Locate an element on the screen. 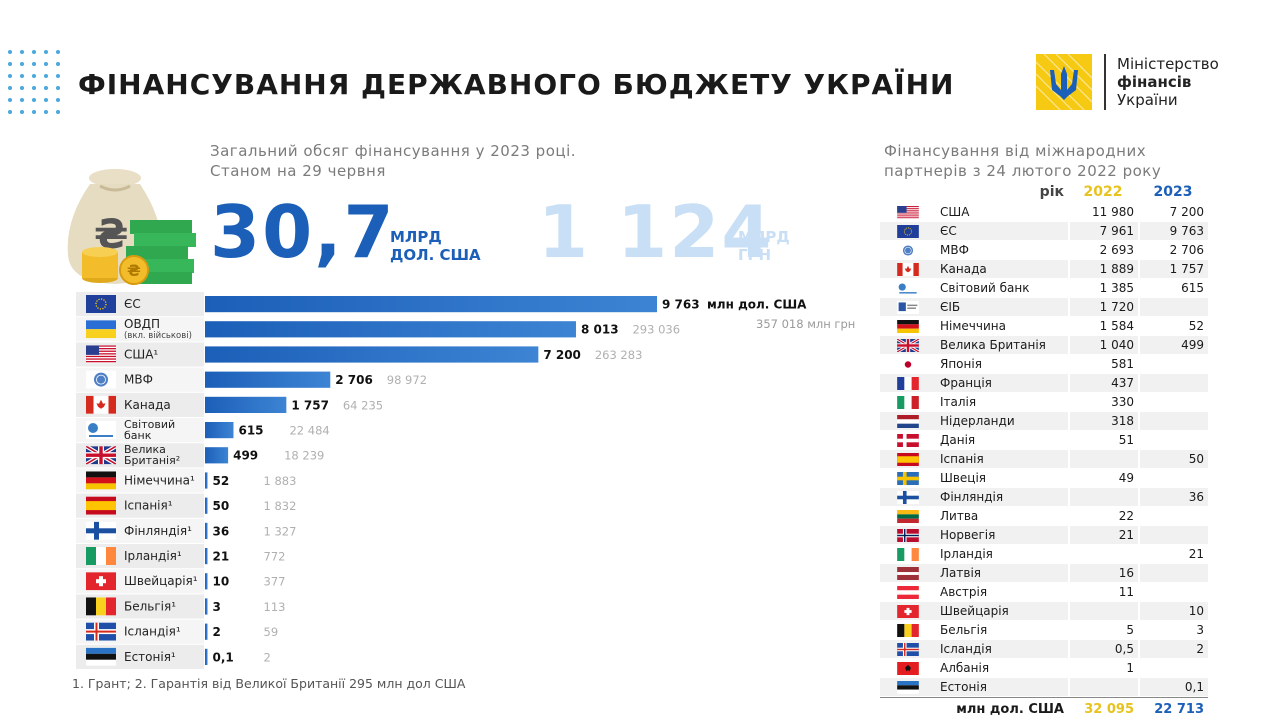 Image resolution: width=1280 pixels, height=721 pixels. partner-country: Японія is located at coordinates (1002, 364).